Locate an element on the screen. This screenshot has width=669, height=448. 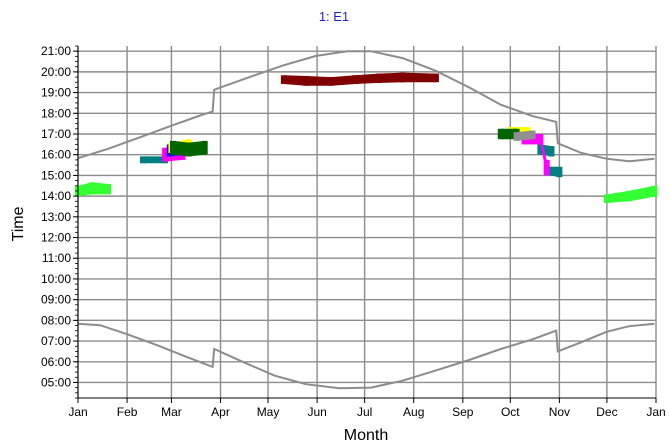
sunrise-curve is located at coordinates (366, 356).